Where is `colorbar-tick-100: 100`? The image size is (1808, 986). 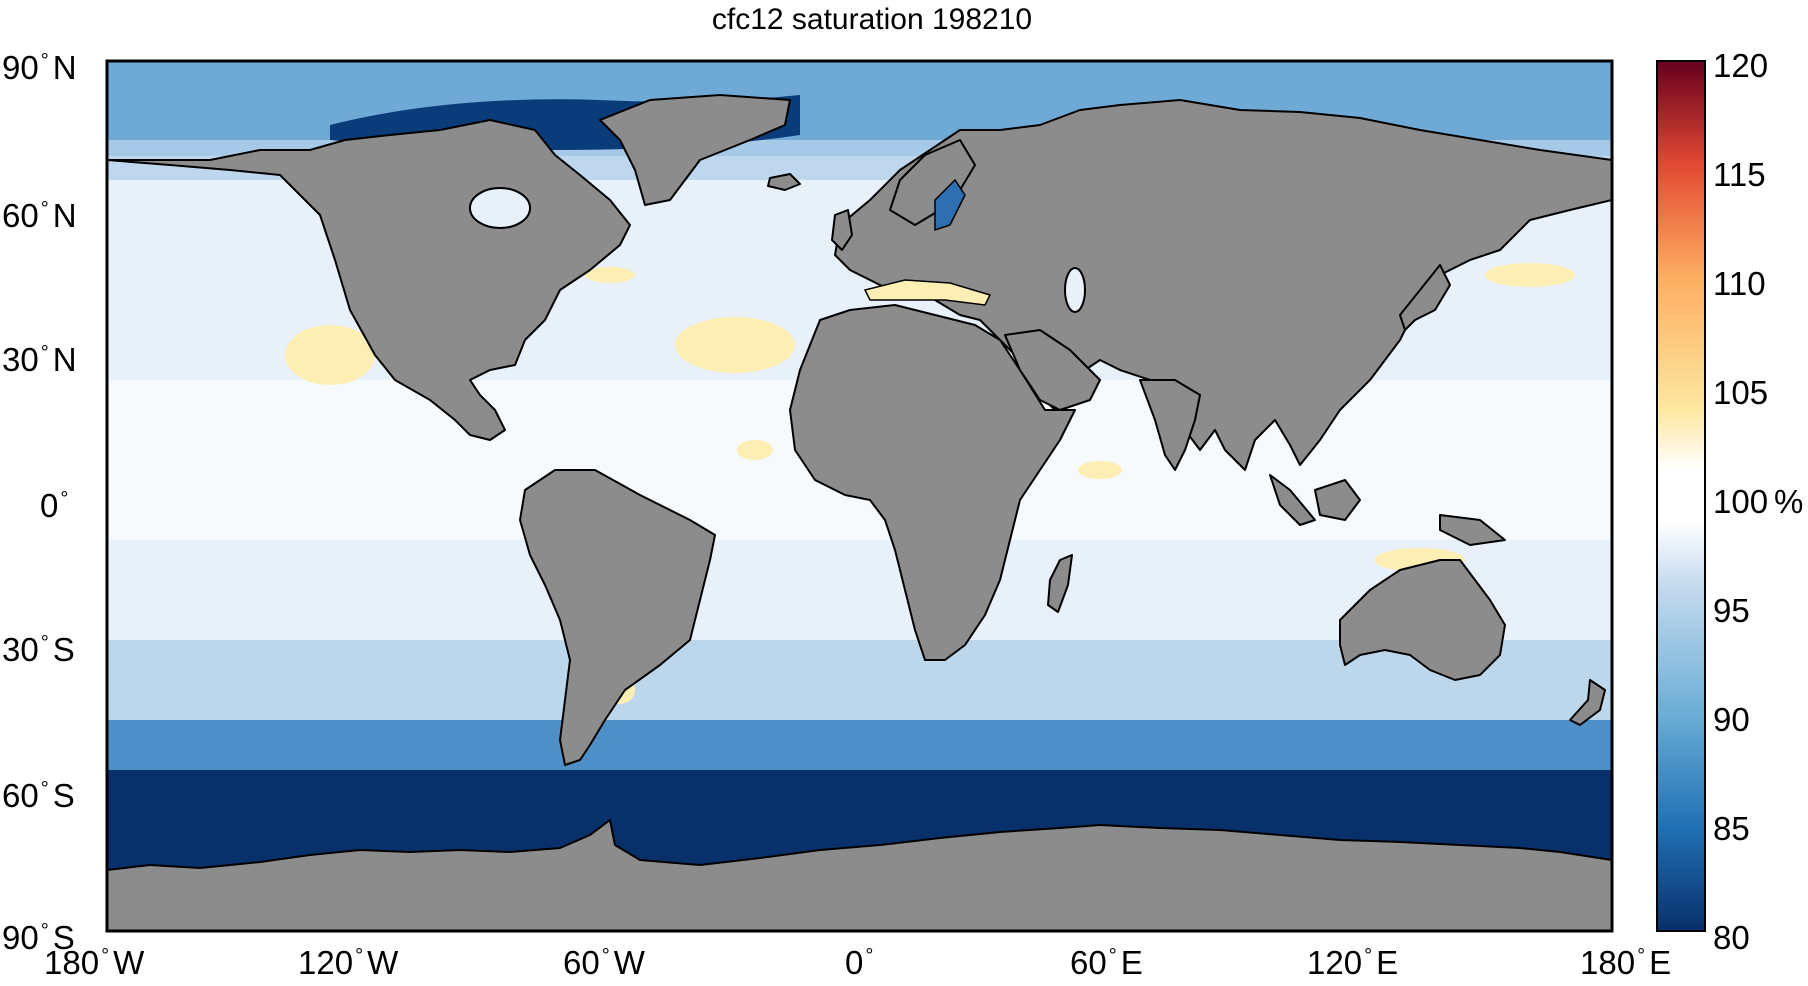
colorbar-tick-100: 100 is located at coordinates (1741, 501).